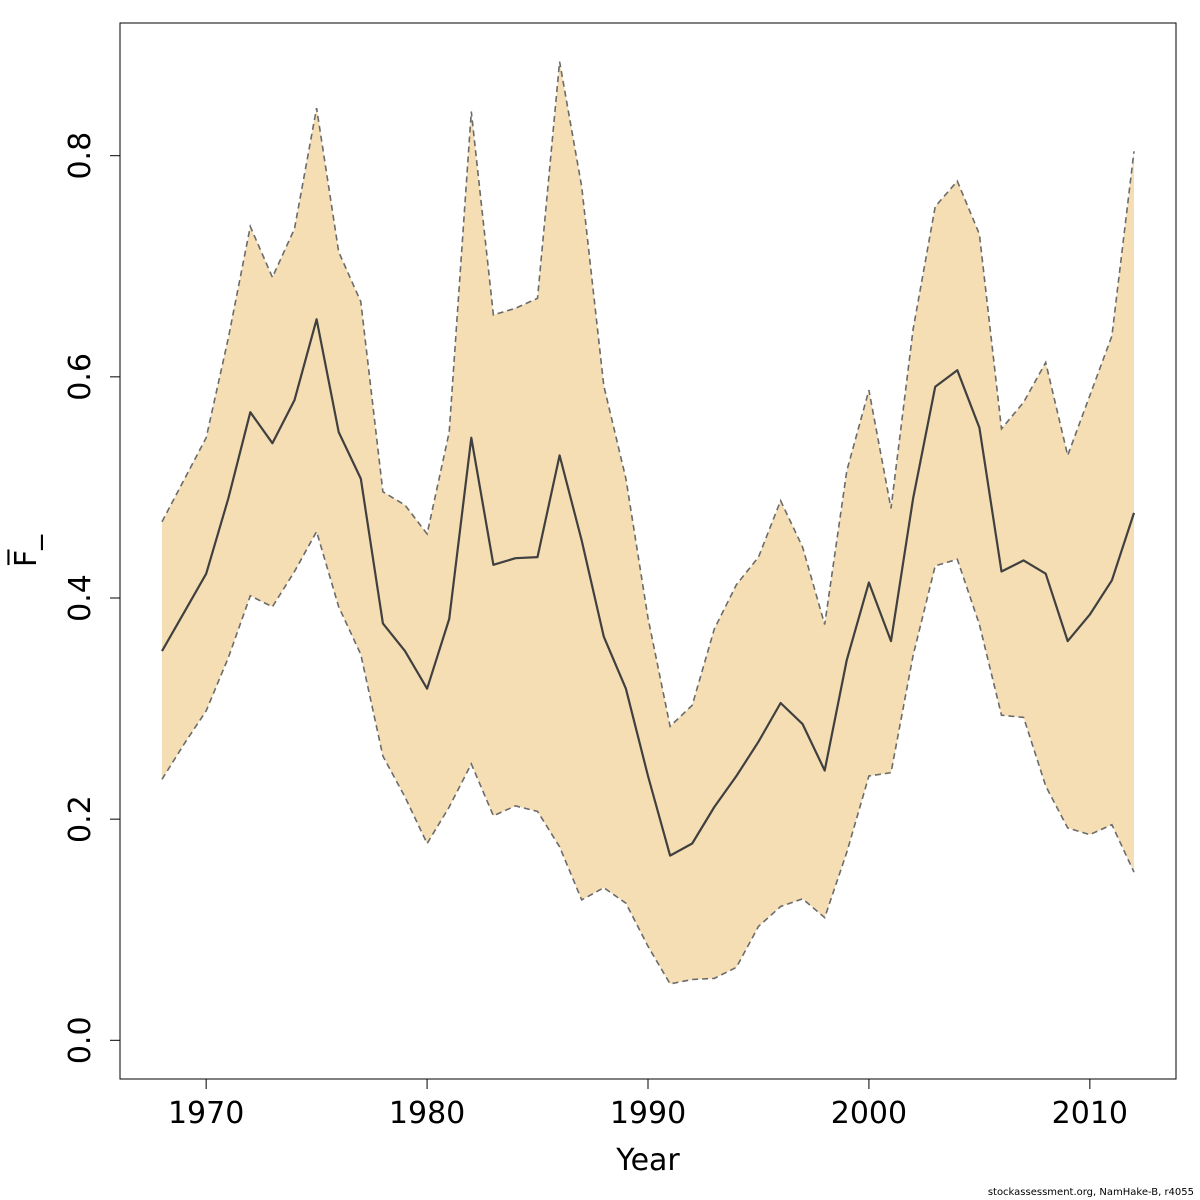 The height and width of the screenshot is (1200, 1200). I want to click on x-tick-label: 1970, so click(206, 1113).